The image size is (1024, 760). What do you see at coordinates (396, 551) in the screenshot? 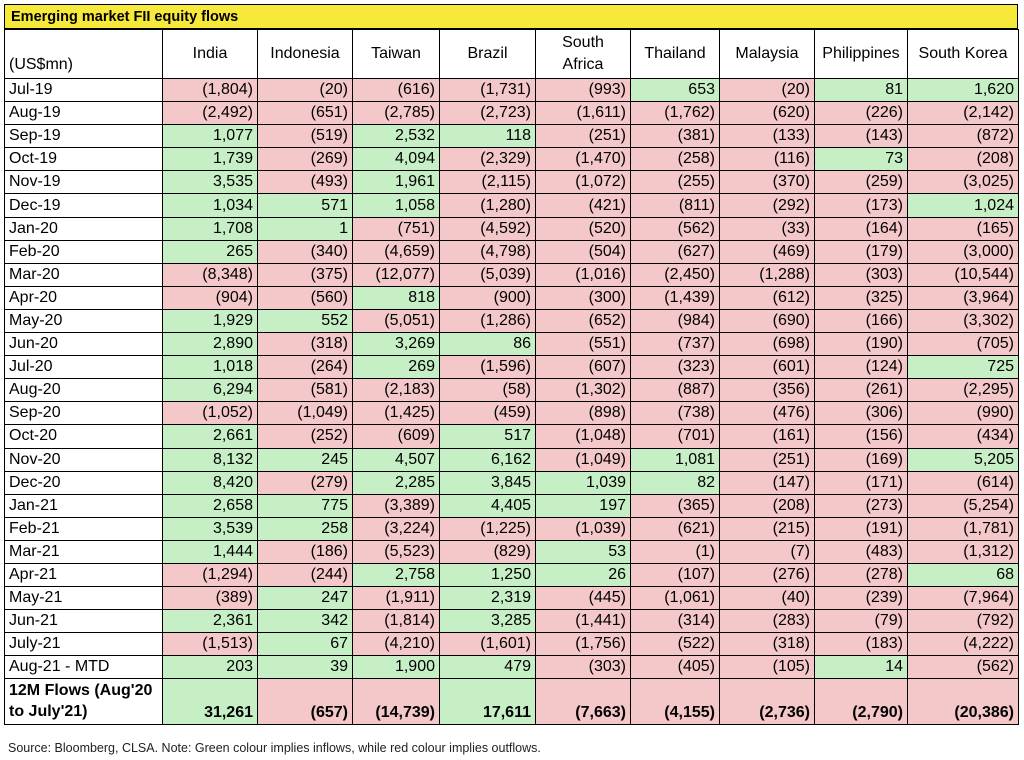
I see `flow-cell: (5,523)` at bounding box center [396, 551].